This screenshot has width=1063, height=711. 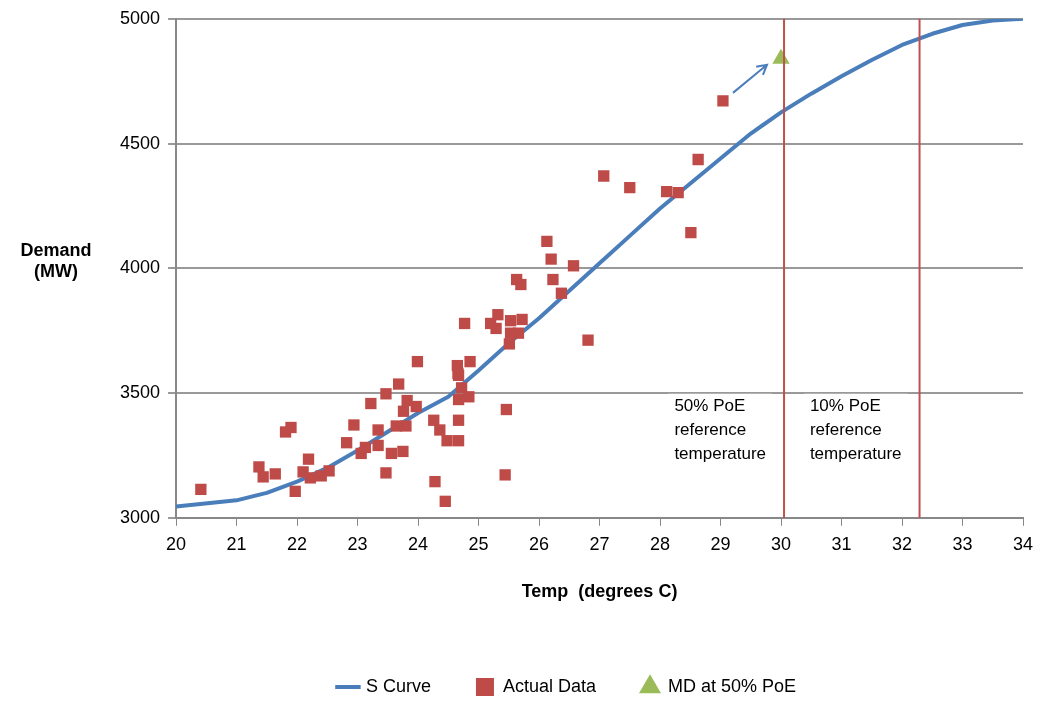 I want to click on legend-label: Actual Data, so click(x=549, y=685).